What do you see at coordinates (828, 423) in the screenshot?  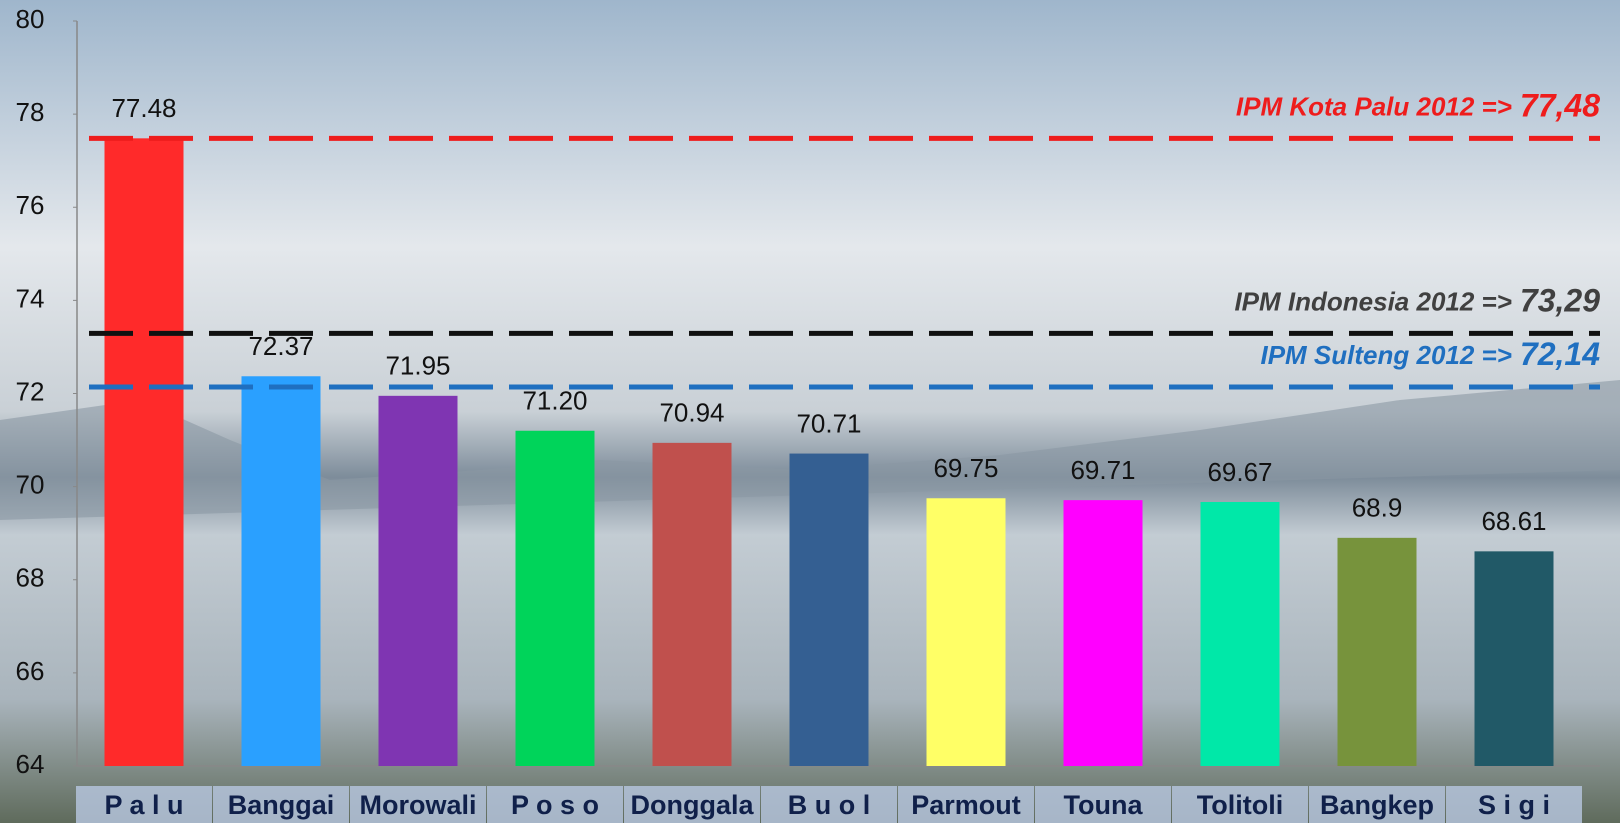 I see `value-label: 70.71` at bounding box center [828, 423].